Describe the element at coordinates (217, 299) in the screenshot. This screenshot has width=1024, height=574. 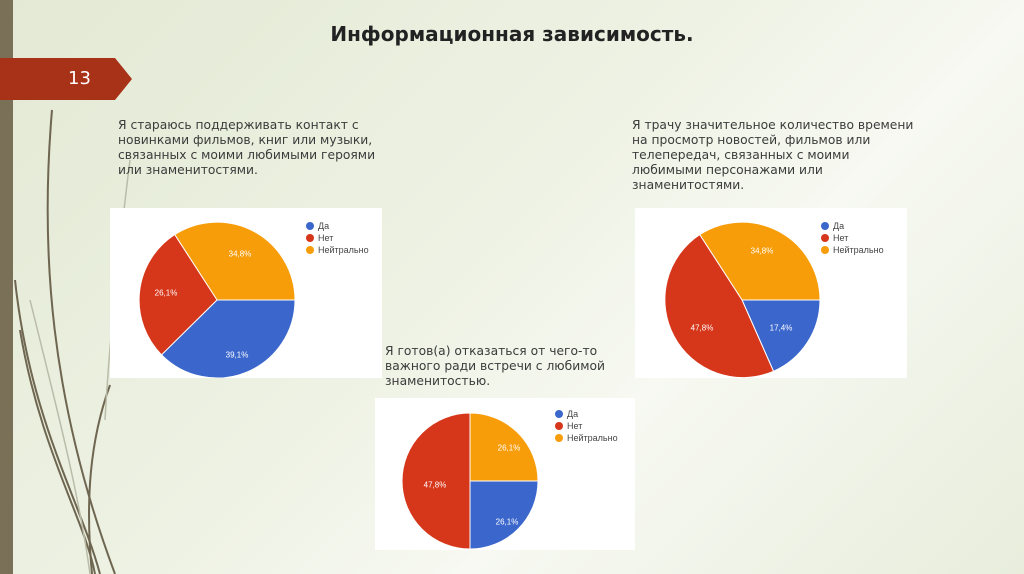
I see `pie-svg-left` at that location.